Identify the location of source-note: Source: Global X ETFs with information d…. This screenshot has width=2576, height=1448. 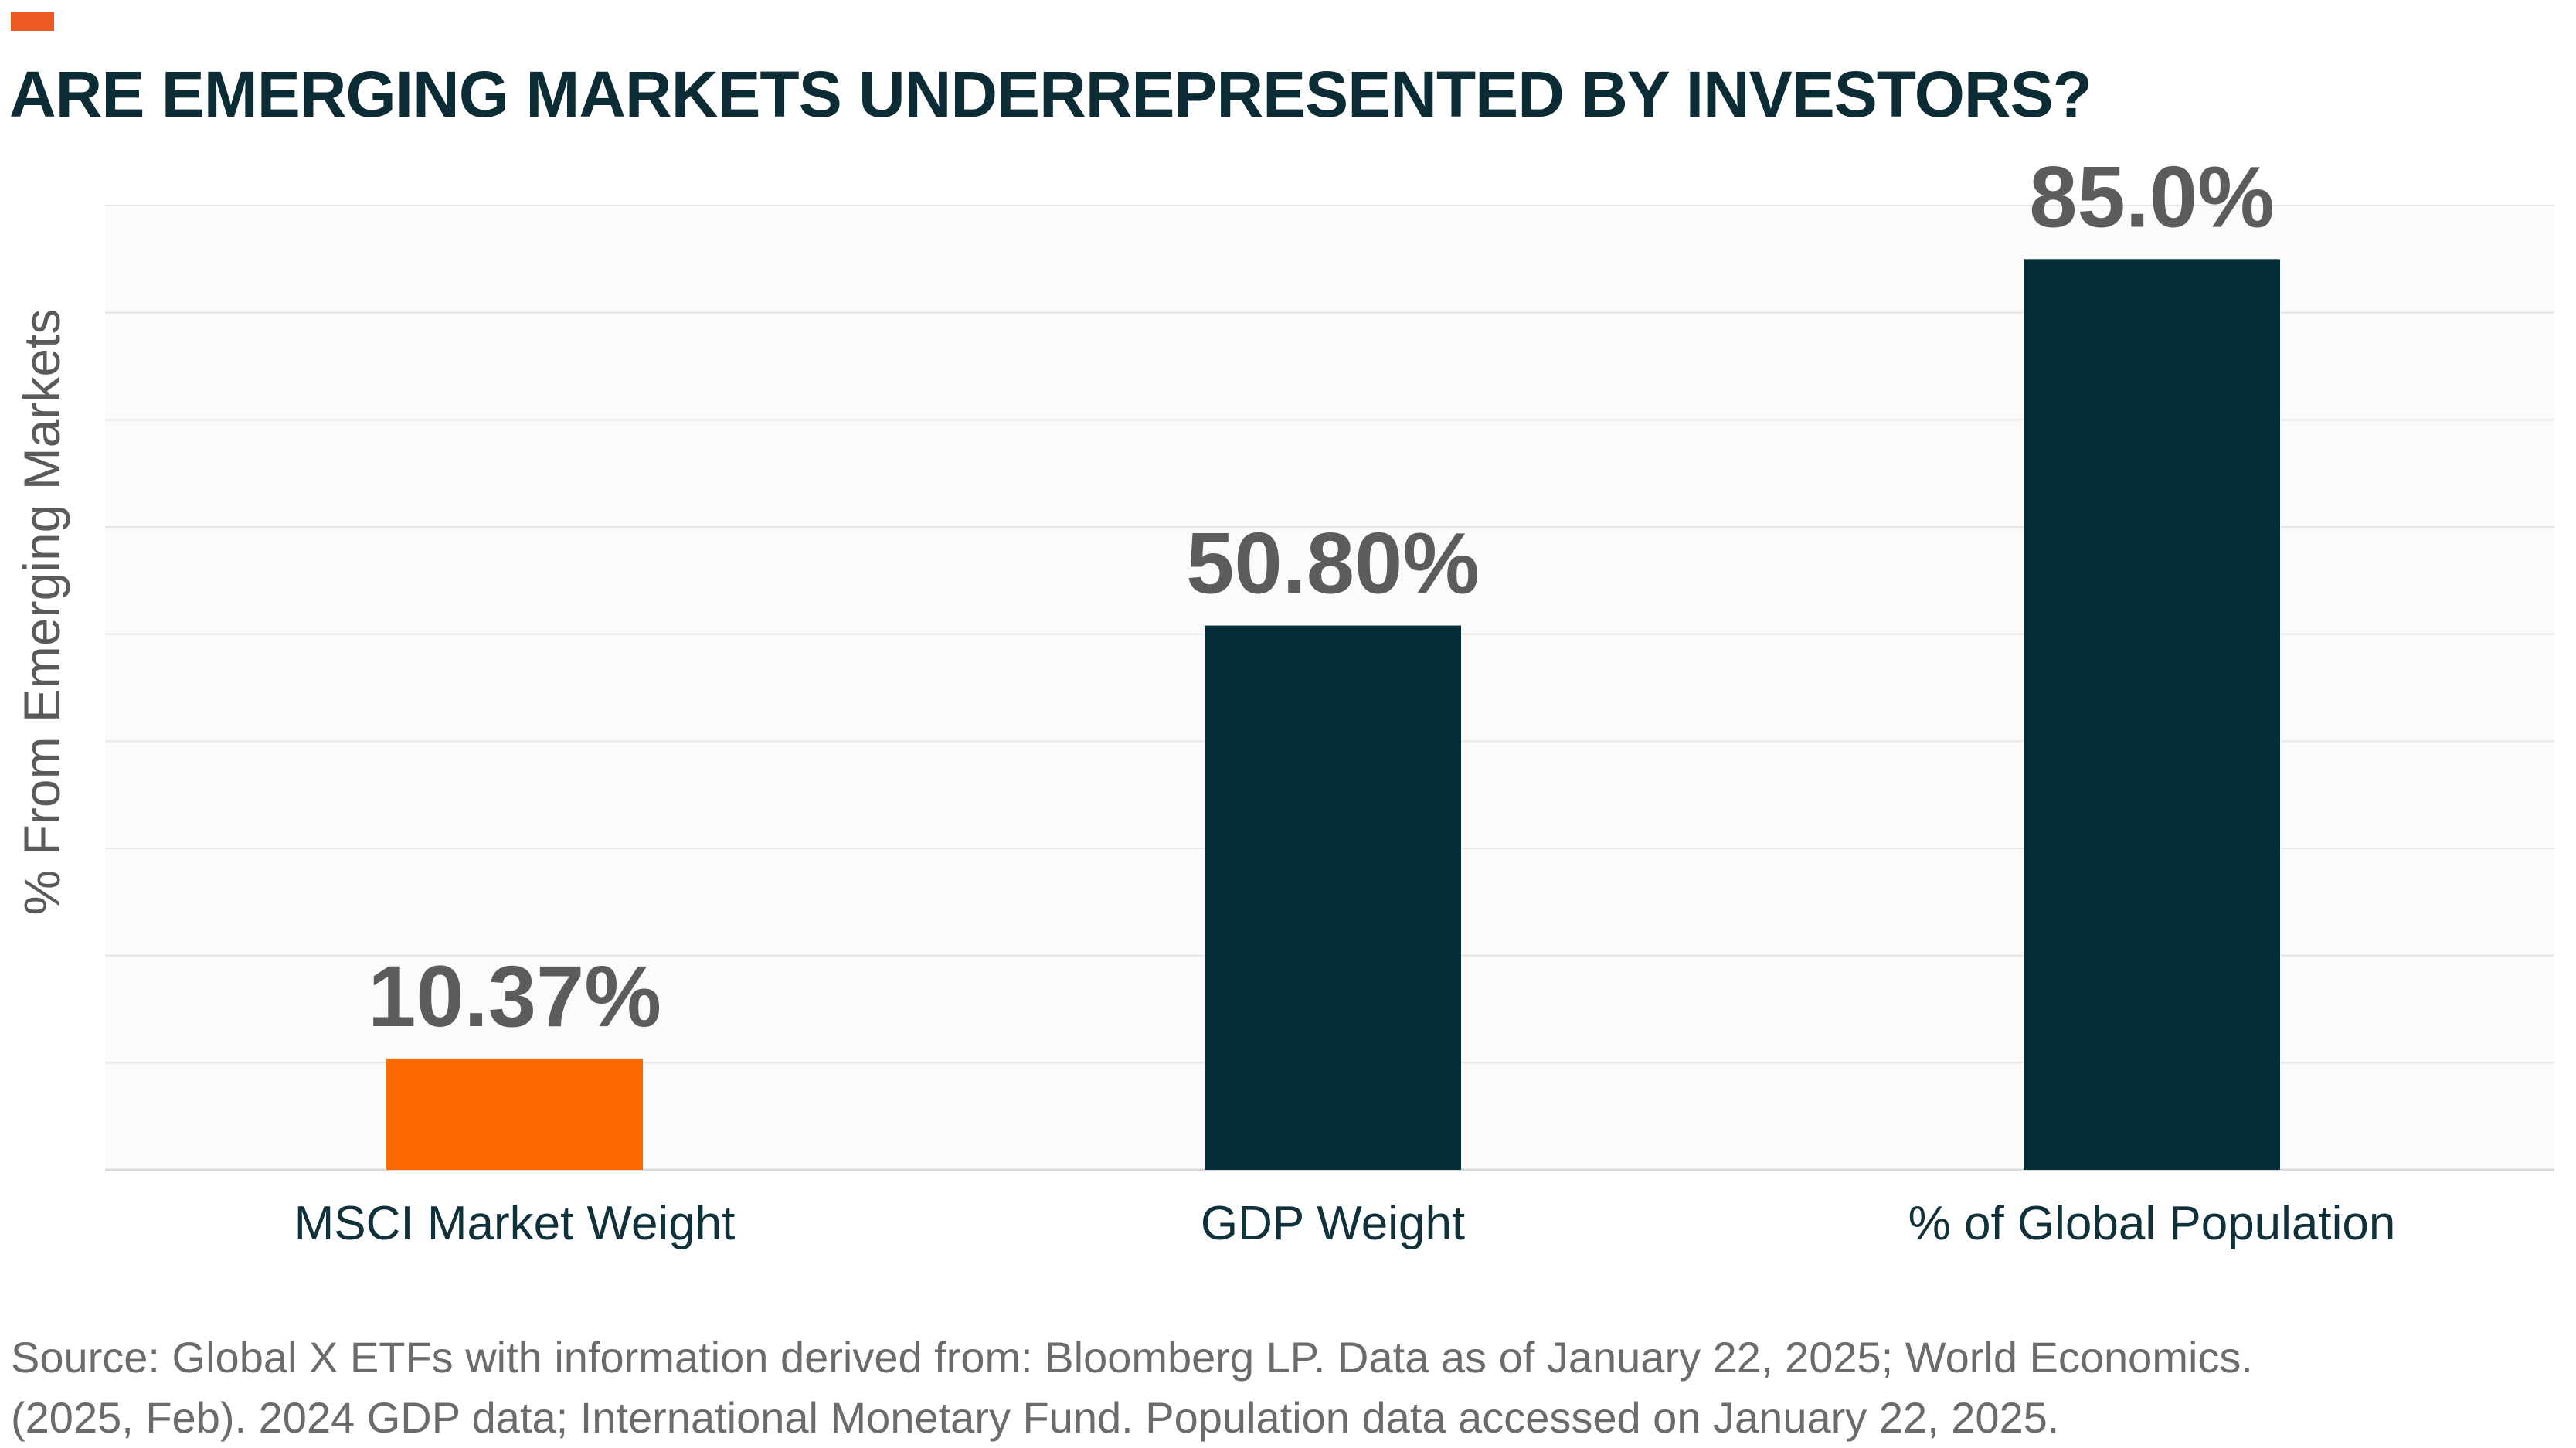
(1208, 1388).